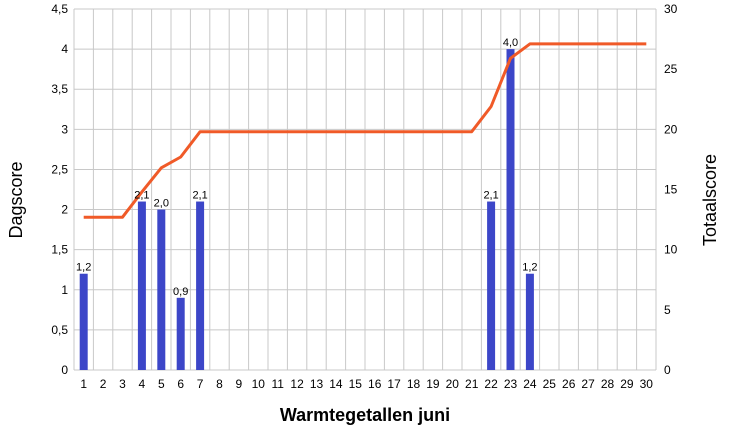 The width and height of the screenshot is (732, 443). I want to click on x-tick-label: 28, so click(608, 384).